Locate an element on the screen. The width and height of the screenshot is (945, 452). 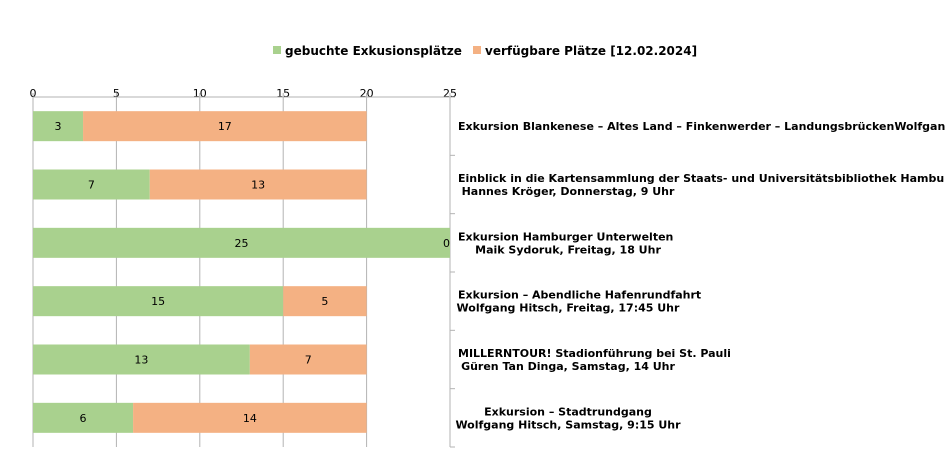
data-label: 25 is located at coordinates (242, 243).